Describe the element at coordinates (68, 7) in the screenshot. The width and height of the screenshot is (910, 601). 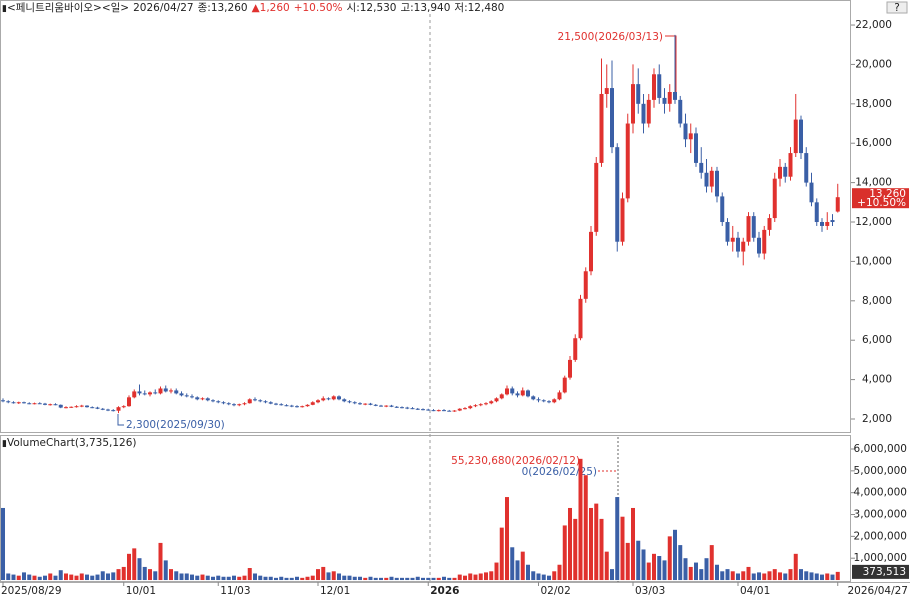
I see `stock-name: <페니트리움바이오><일>` at that location.